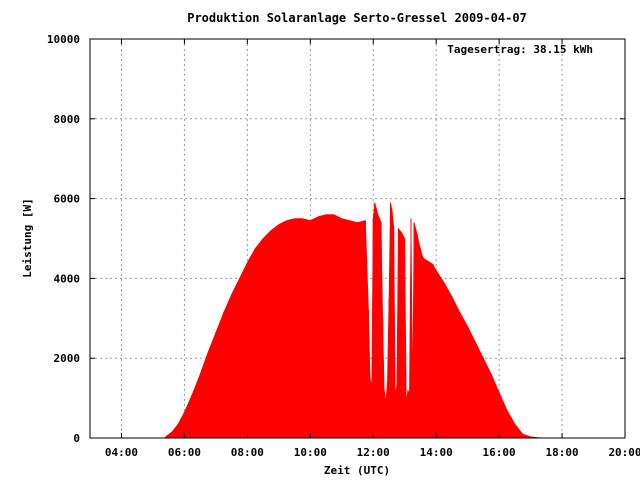 Image resolution: width=640 pixels, height=480 pixels. I want to click on x-tick-label: 10:00, so click(310, 452).